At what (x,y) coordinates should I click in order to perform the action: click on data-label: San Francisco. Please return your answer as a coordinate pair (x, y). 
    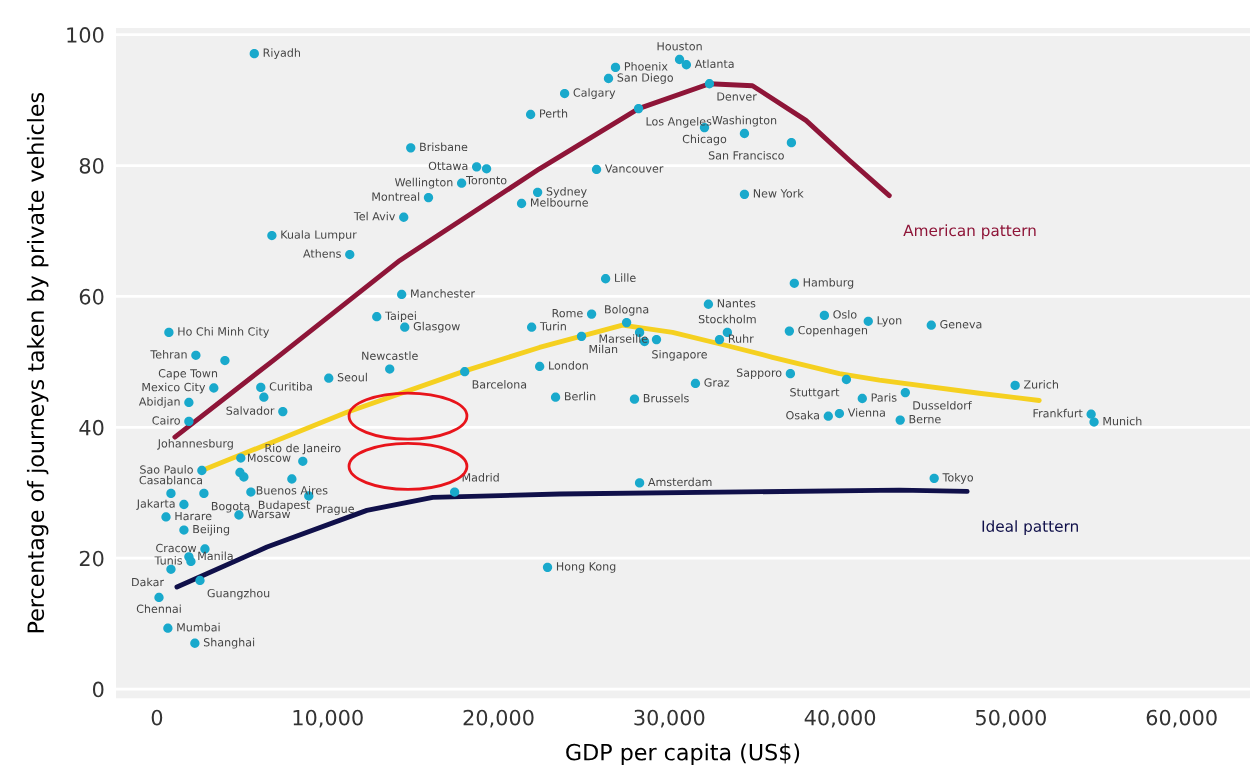
    Looking at the image, I should click on (746, 155).